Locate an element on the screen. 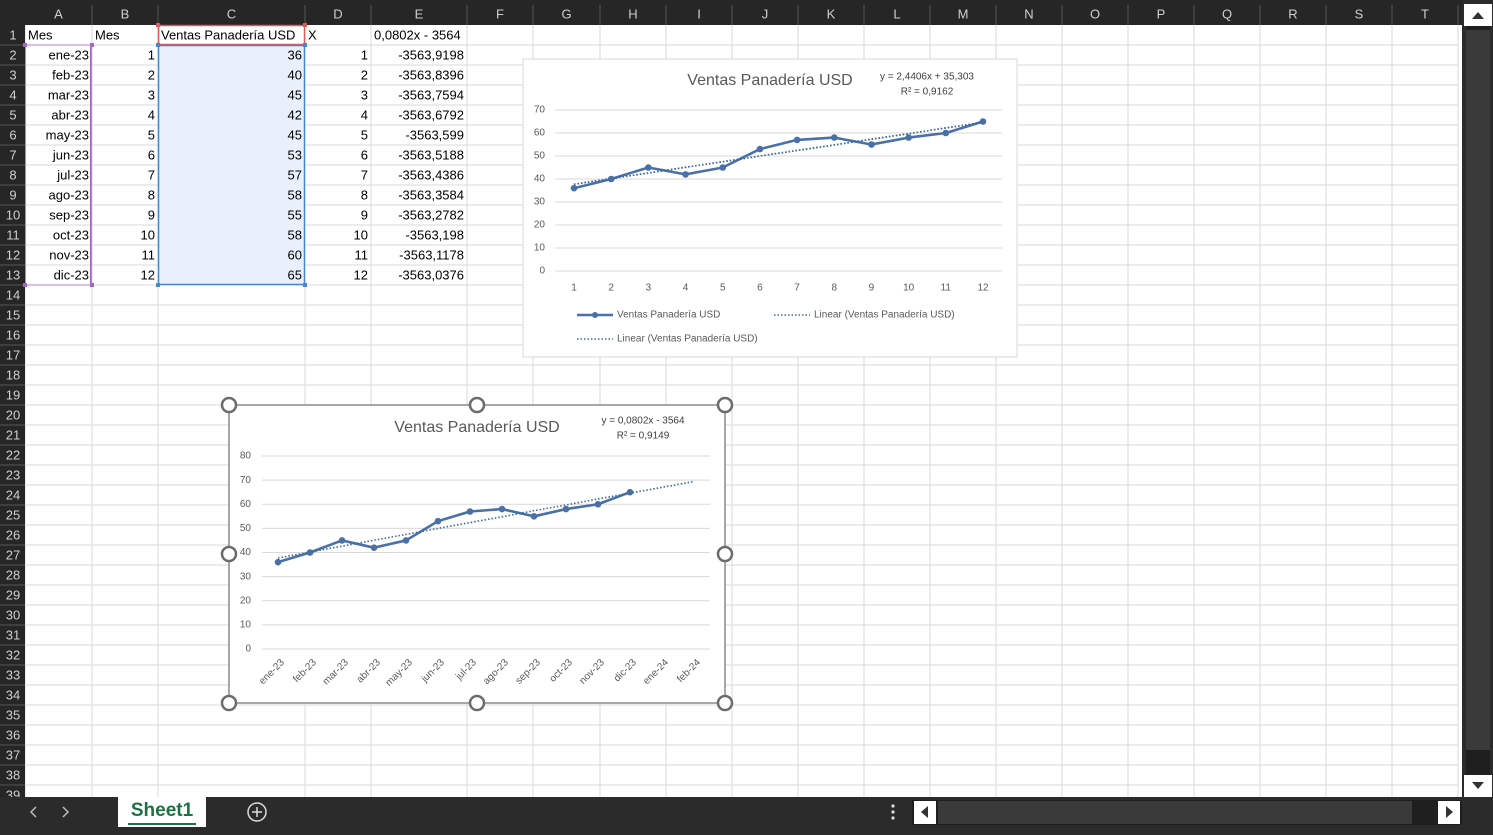 This screenshot has height=835, width=1493. range-border is located at coordinates (231, 165).